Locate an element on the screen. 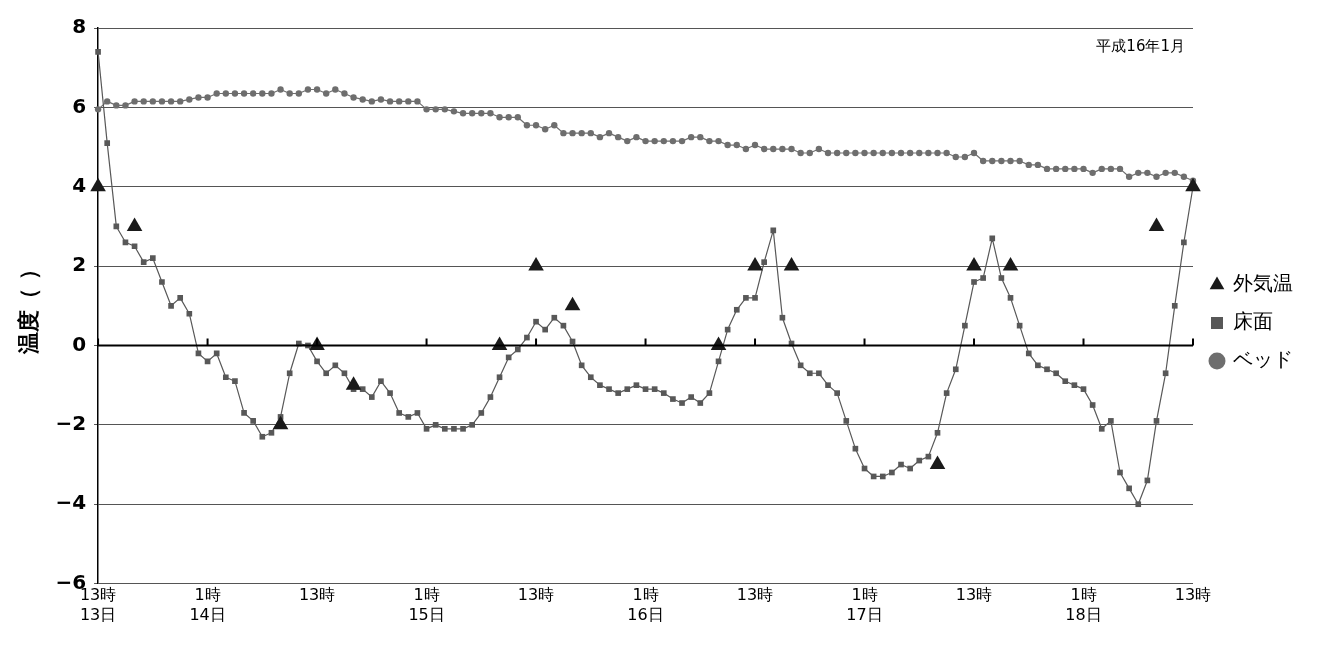 Image resolution: width=1323 pixels, height=645 pixels. legend-label: 外気温 is located at coordinates (1263, 283).